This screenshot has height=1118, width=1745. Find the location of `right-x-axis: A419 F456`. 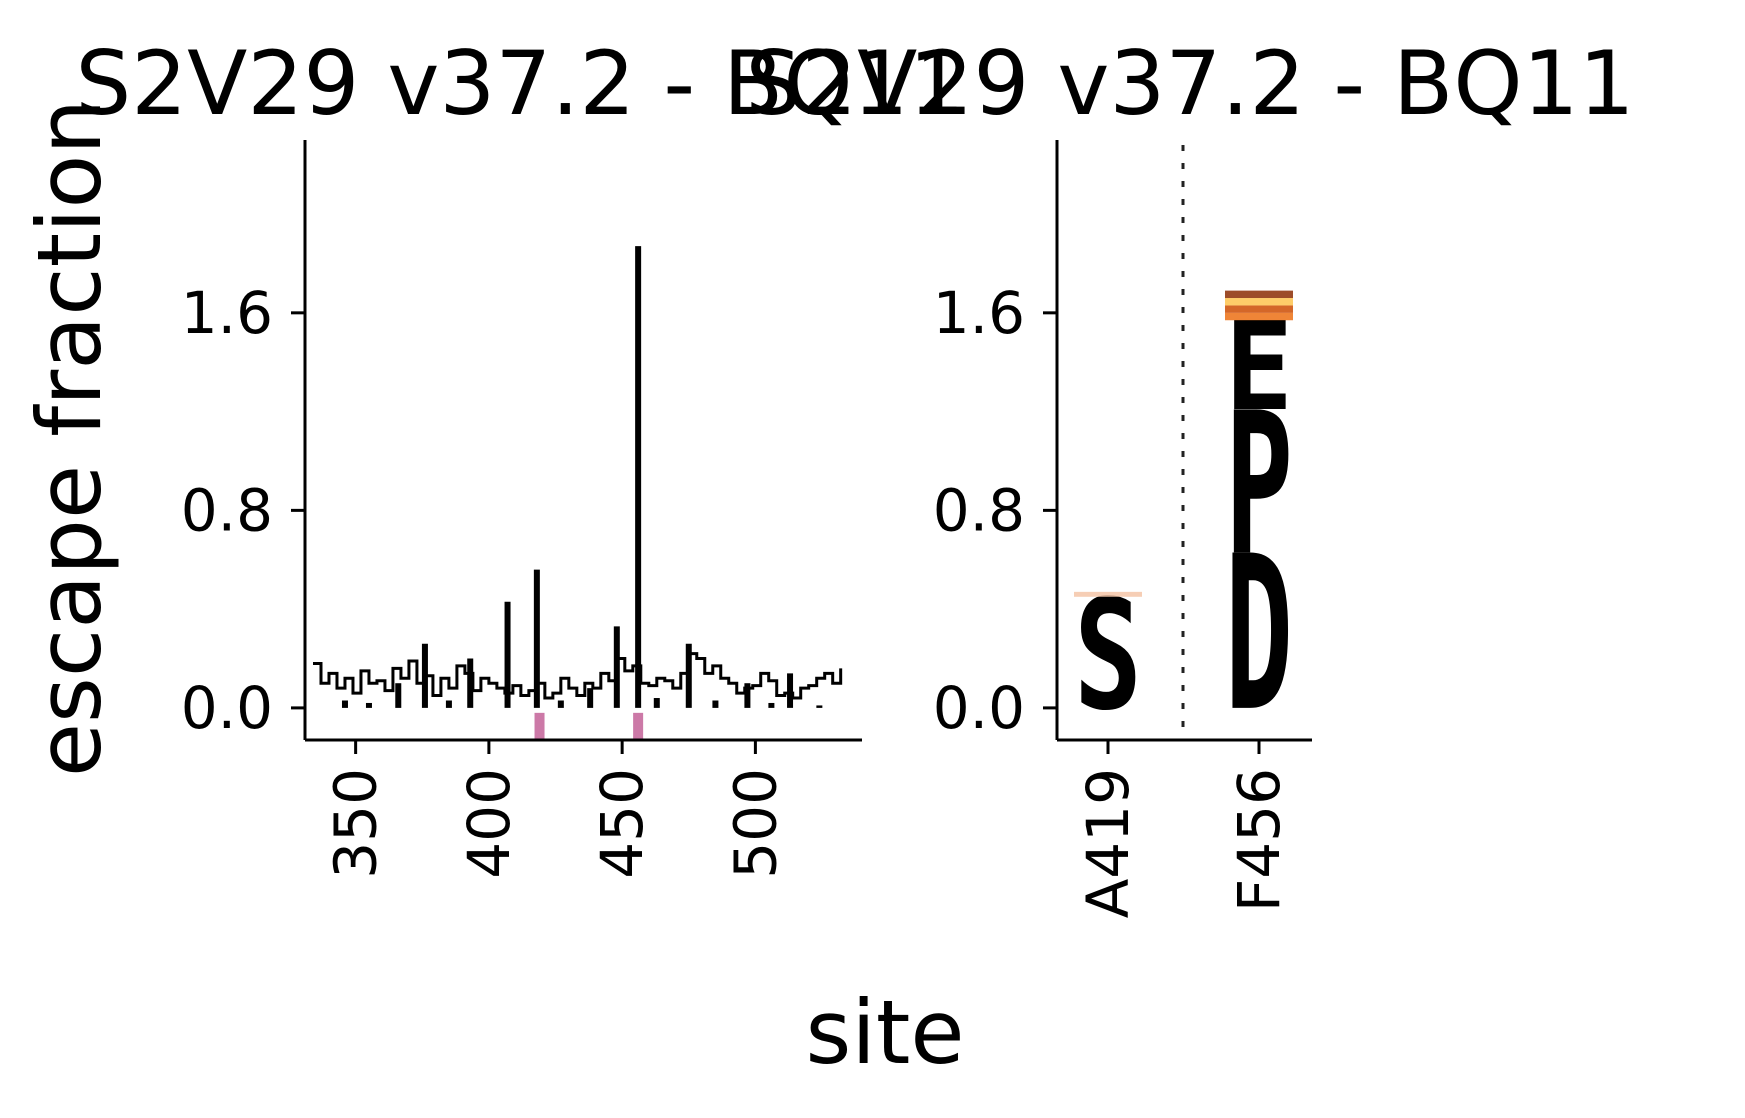

right-x-axis: A419 F456 is located at coordinates (1184, 828).